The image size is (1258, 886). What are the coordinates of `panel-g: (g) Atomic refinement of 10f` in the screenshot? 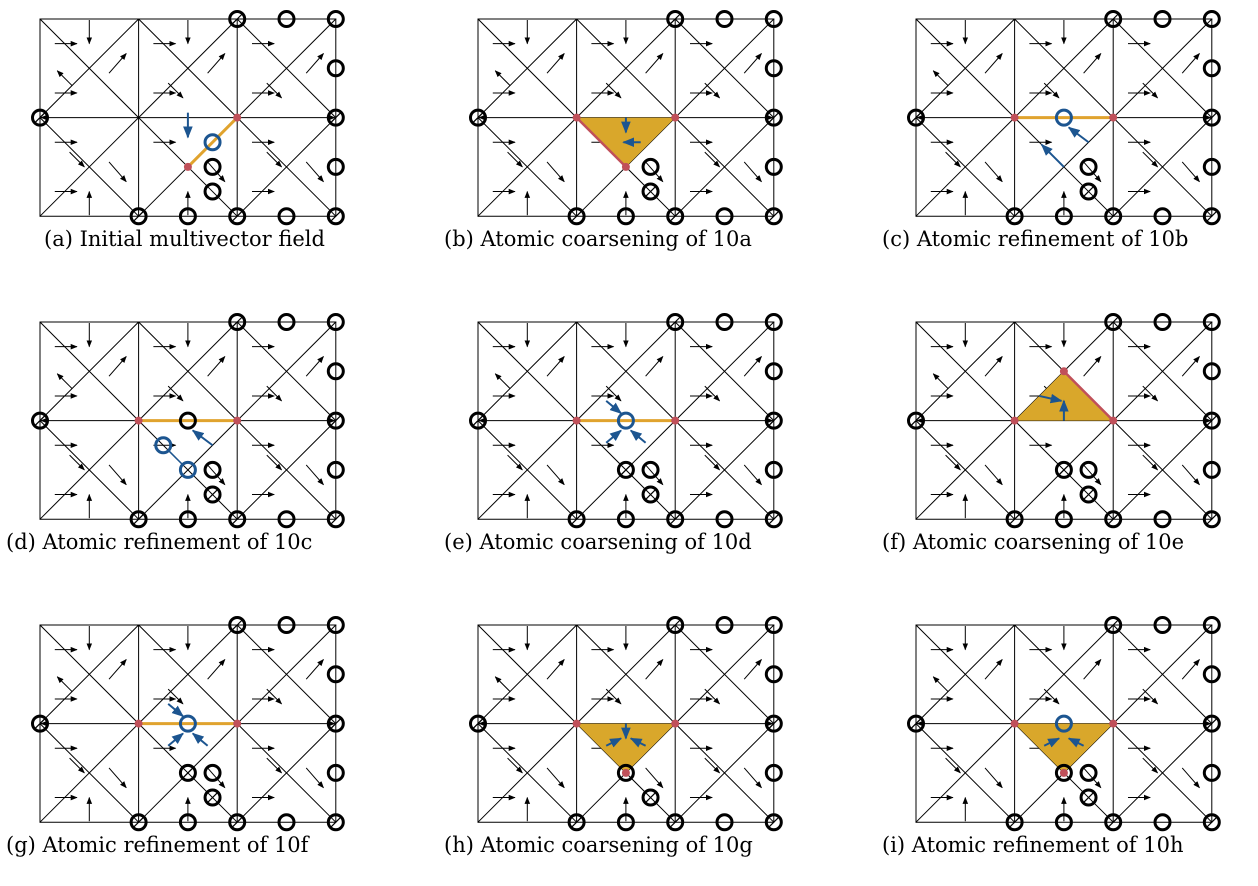 It's located at (210, 746).